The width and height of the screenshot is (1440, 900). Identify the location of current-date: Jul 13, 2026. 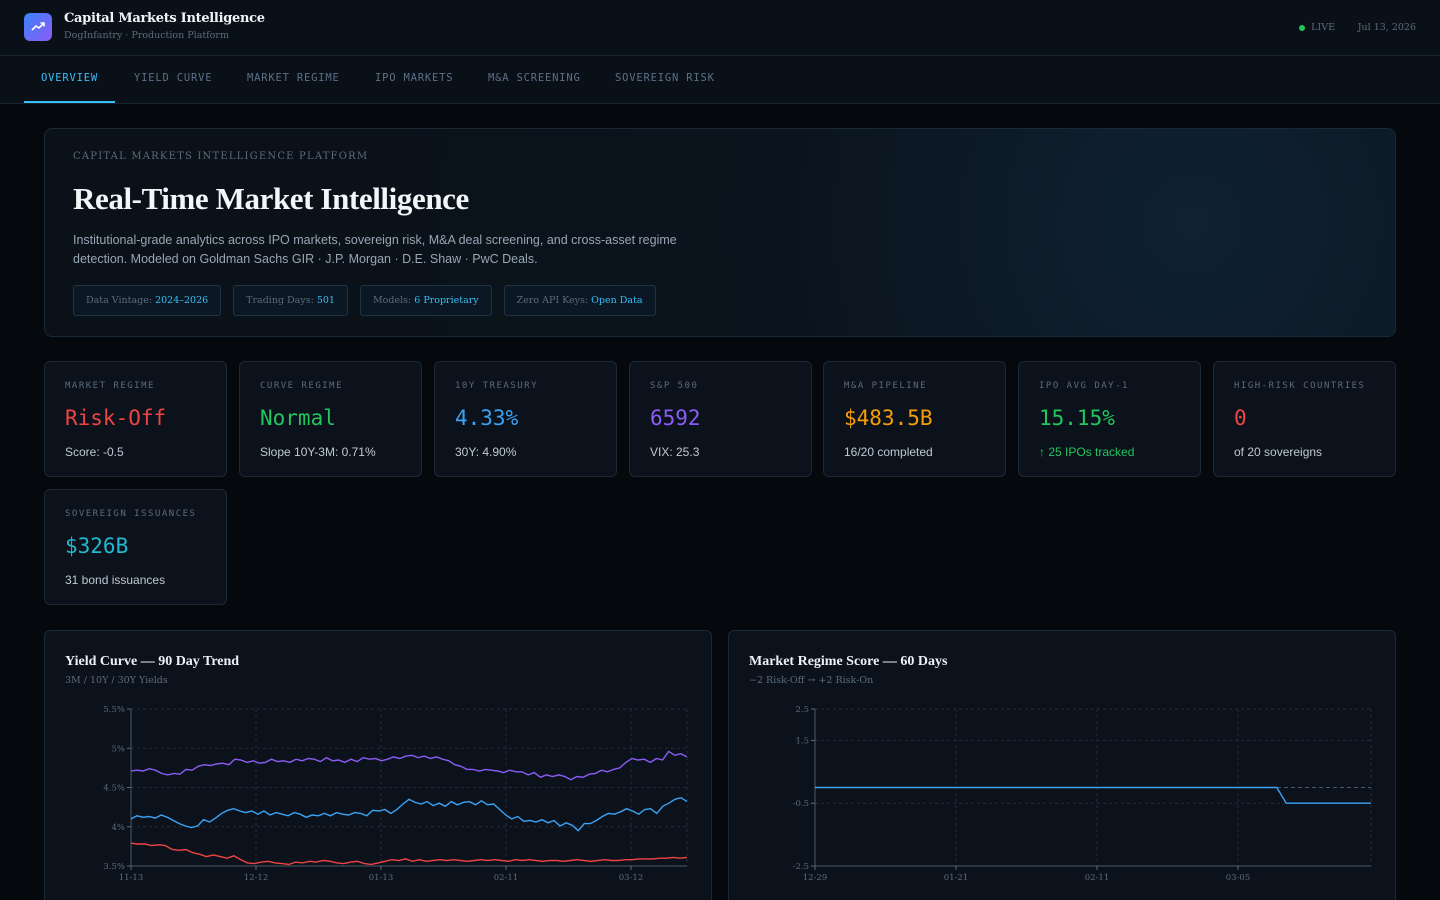
(1386, 27).